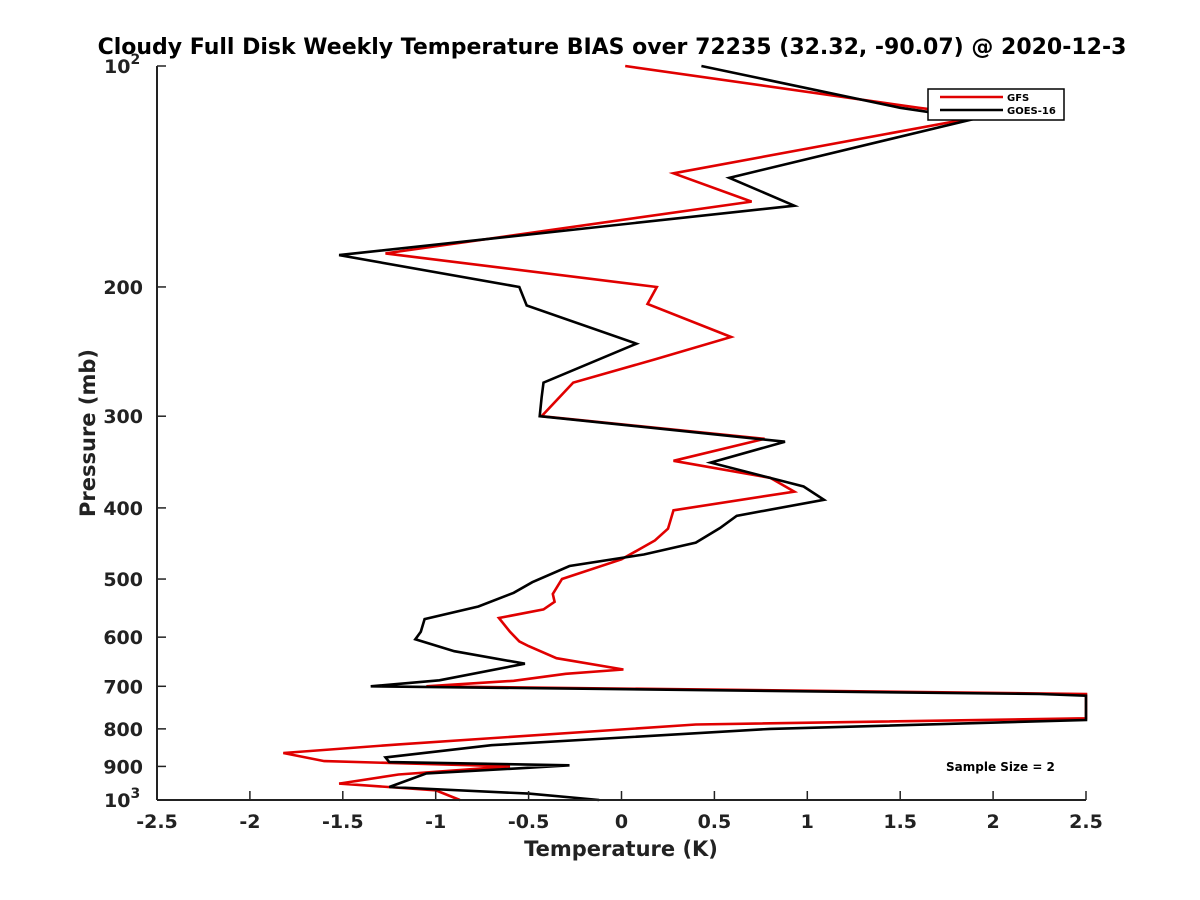 The width and height of the screenshot is (1200, 900). What do you see at coordinates (343, 822) in the screenshot?
I see `x-tick-label: -1.5` at bounding box center [343, 822].